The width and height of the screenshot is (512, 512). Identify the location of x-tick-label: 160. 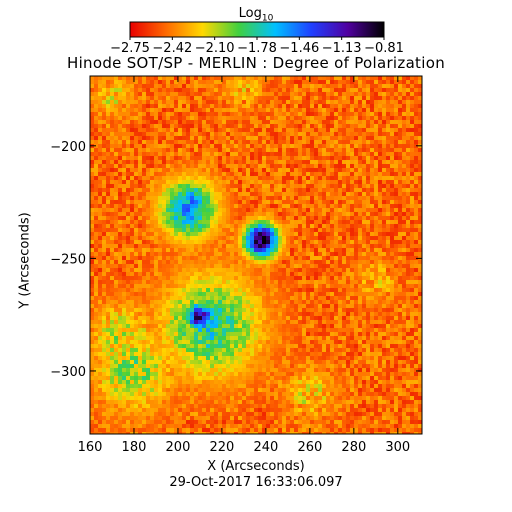
(90, 447).